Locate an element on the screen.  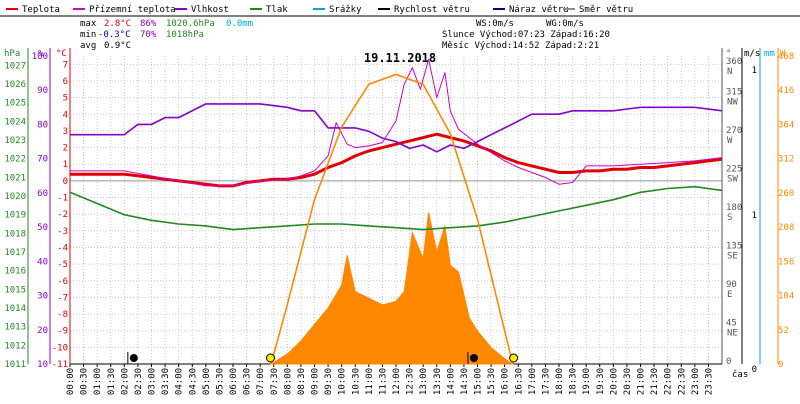
direction-name-label: W is located at coordinates (730, 141).